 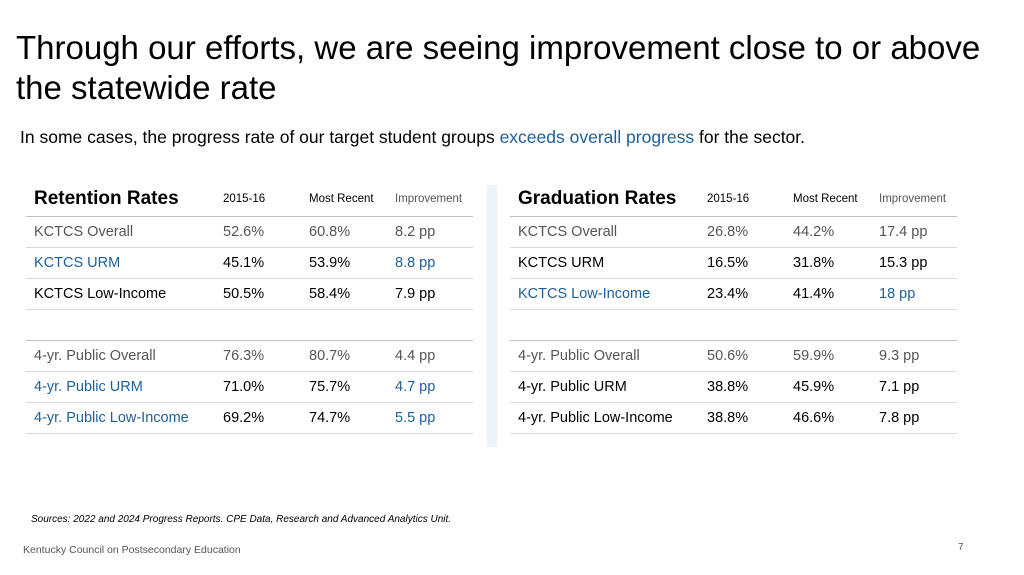 What do you see at coordinates (492, 316) in the screenshot?
I see `table-divider` at bounding box center [492, 316].